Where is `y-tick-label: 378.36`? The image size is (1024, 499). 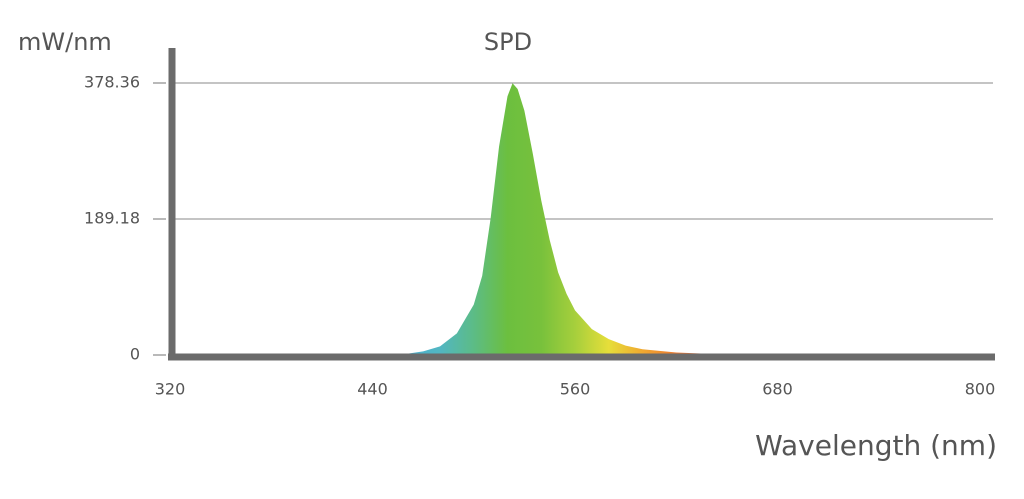 y-tick-label: 378.36 is located at coordinates (112, 82).